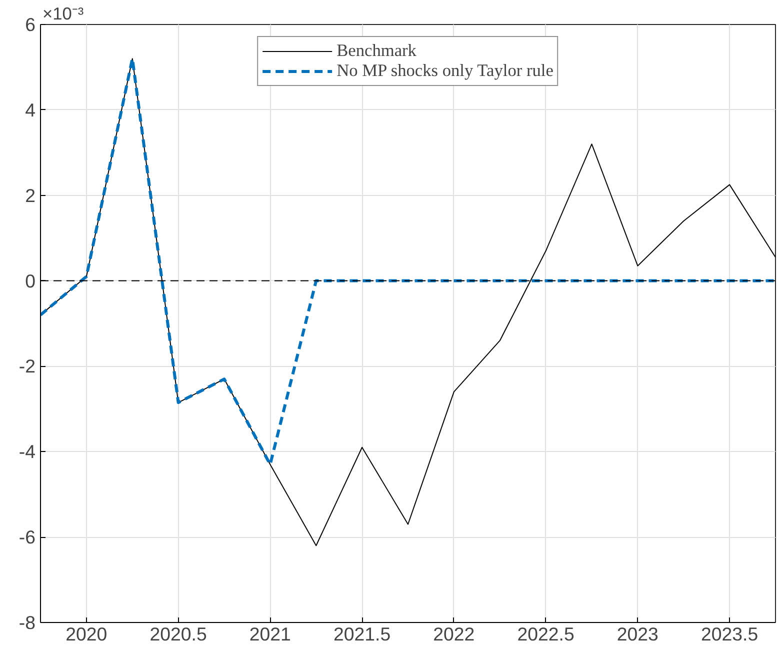 This screenshot has height=662, width=777. What do you see at coordinates (454, 634) in the screenshot?
I see `x-tick-label: 2022` at bounding box center [454, 634].